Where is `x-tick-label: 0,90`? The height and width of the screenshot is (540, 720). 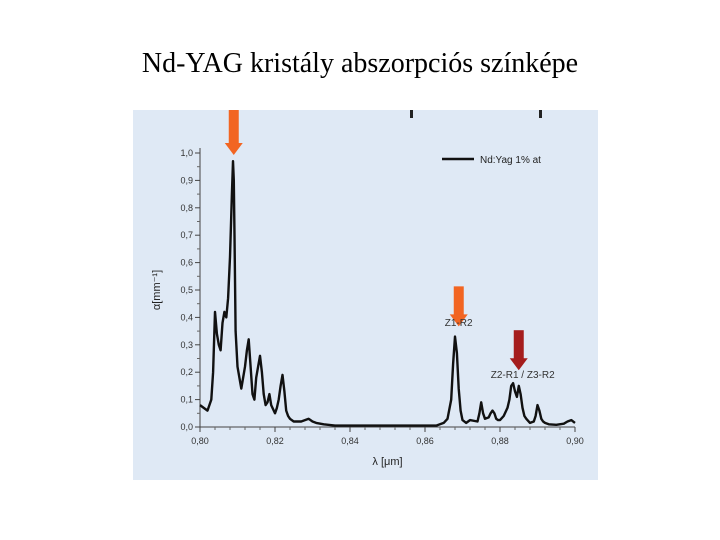
x-tick-label: 0,90 is located at coordinates (575, 441).